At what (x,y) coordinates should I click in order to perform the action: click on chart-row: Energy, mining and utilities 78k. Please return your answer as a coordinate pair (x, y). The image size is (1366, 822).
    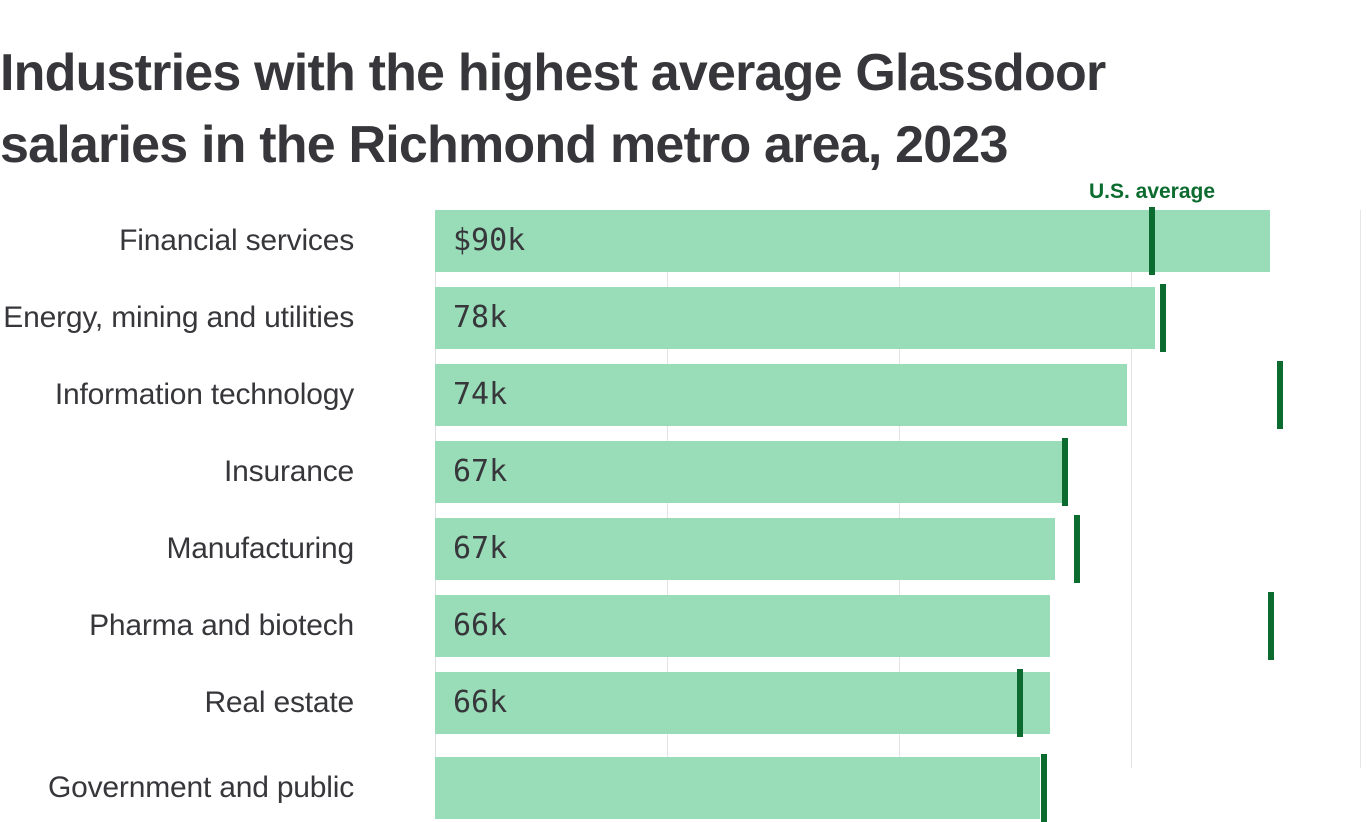
    Looking at the image, I should click on (683, 318).